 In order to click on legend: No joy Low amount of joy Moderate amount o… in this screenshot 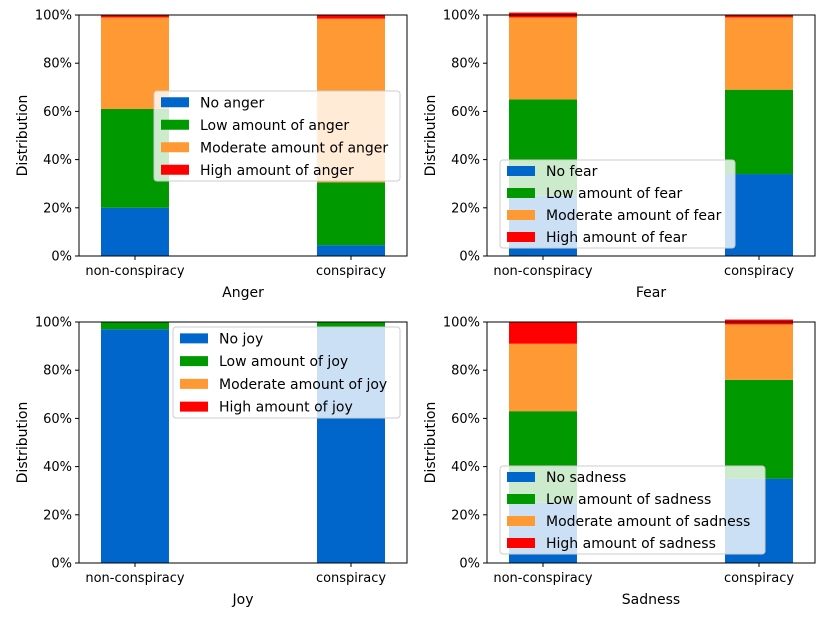, I will do `click(286, 372)`.